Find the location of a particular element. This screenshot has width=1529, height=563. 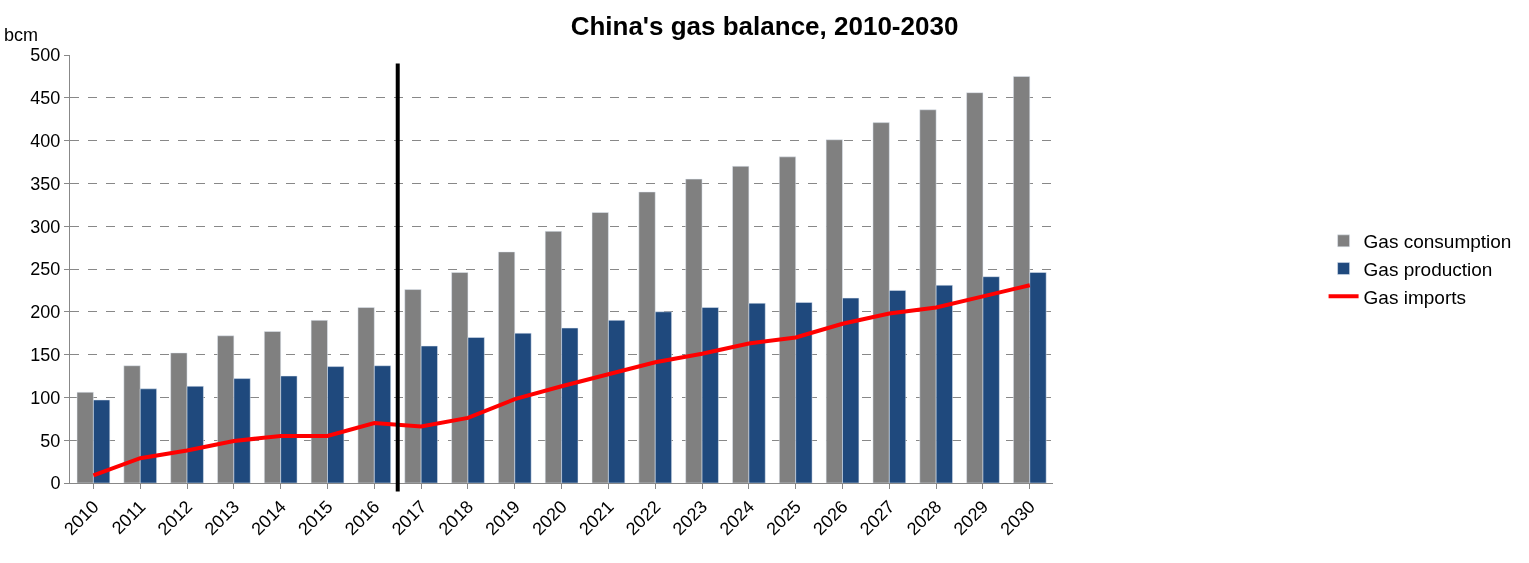

y-tick-label: 500 is located at coordinates (45, 55).